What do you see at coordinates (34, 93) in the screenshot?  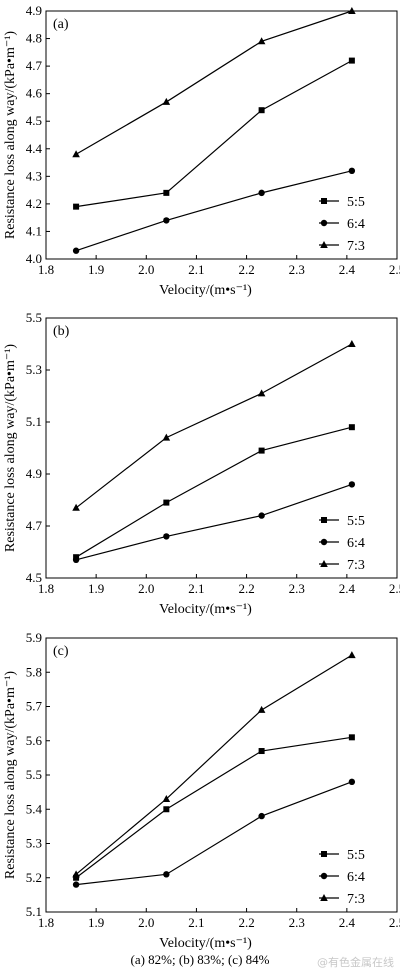 I see `y-tick-label: 4.6` at bounding box center [34, 93].